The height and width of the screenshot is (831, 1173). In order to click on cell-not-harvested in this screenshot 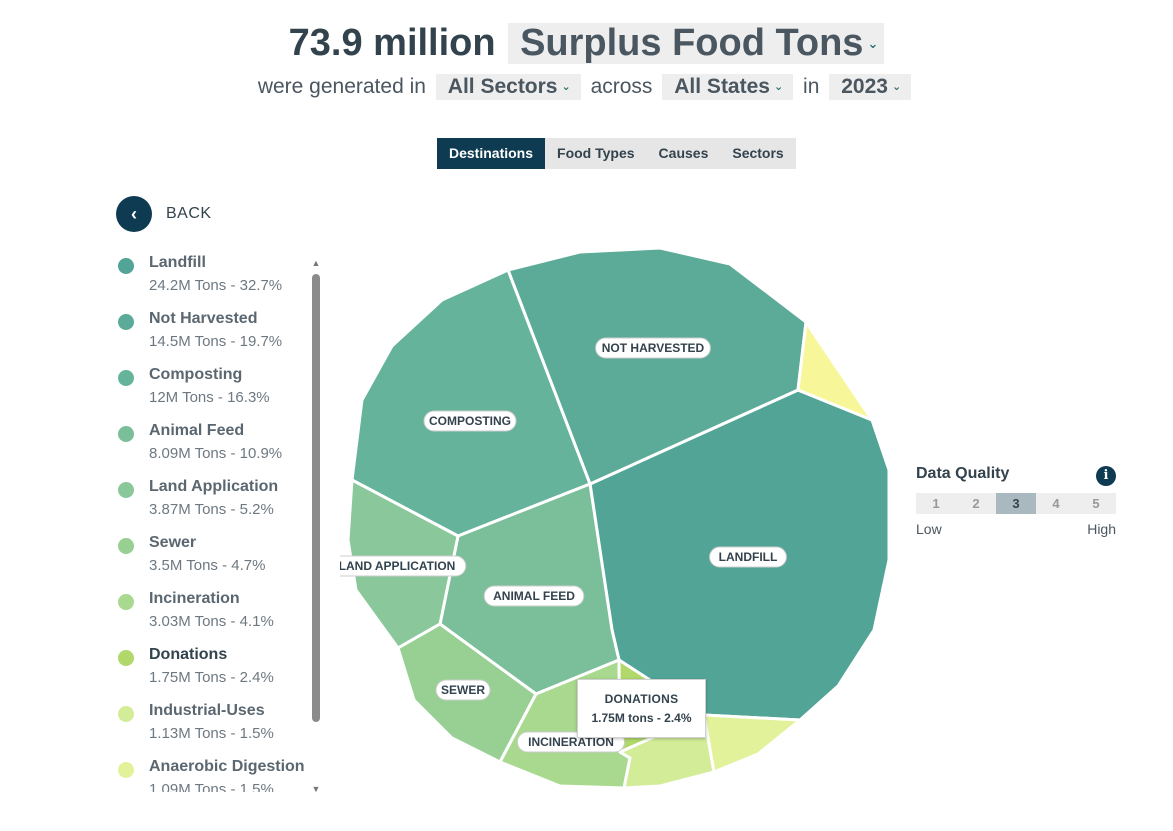, I will do `click(657, 366)`.